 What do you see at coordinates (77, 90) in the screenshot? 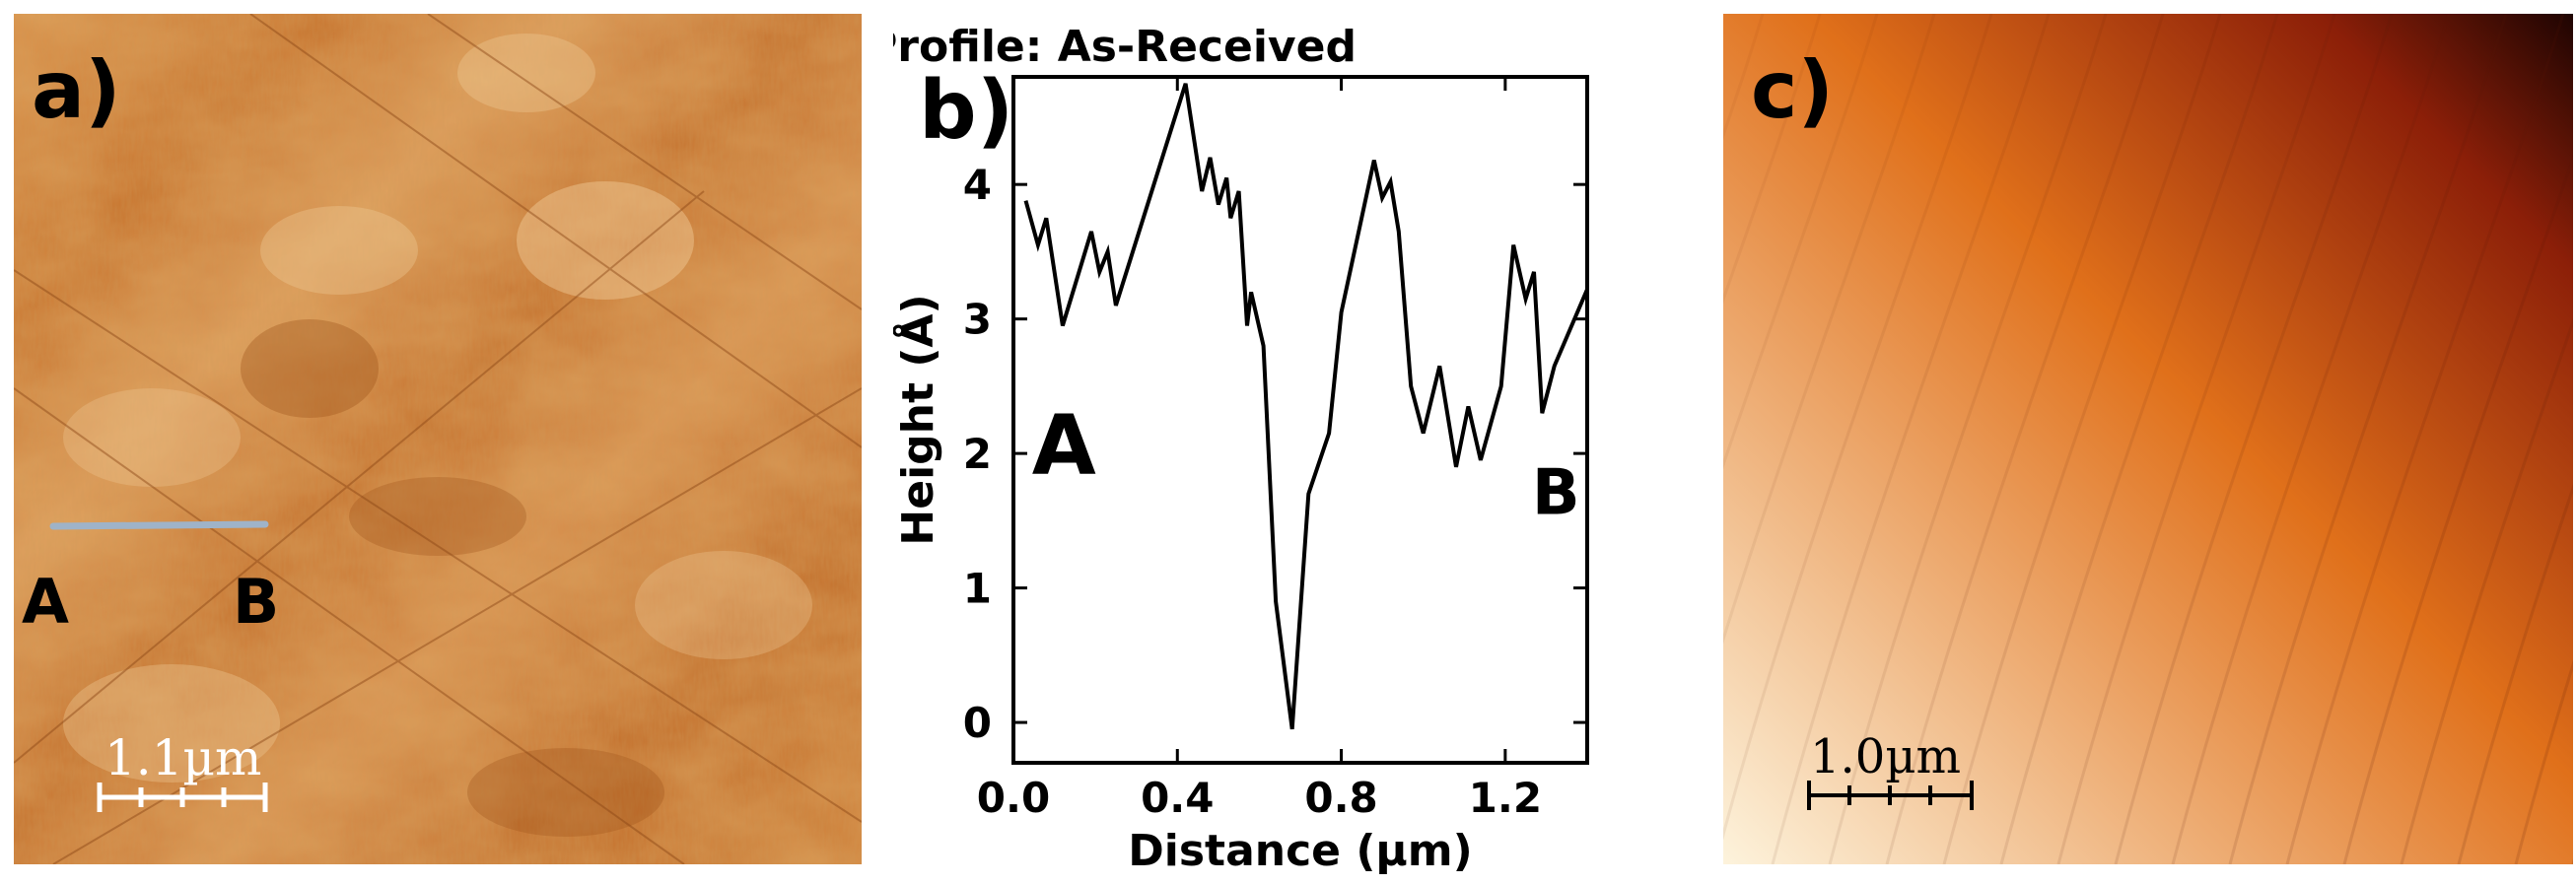
I see `panel-a-label: a)` at bounding box center [77, 90].